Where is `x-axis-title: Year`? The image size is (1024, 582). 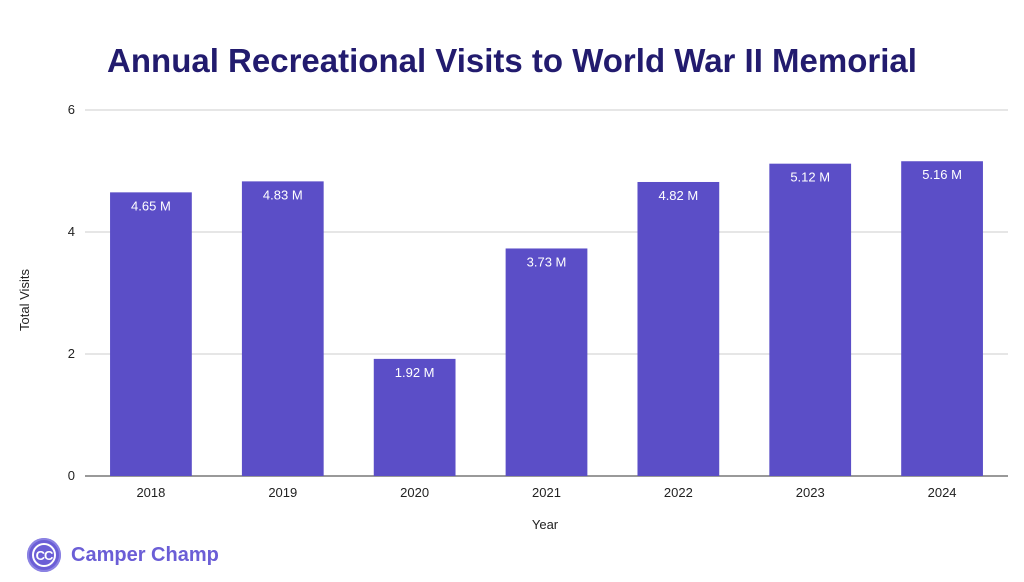
x-axis-title: Year is located at coordinates (545, 524).